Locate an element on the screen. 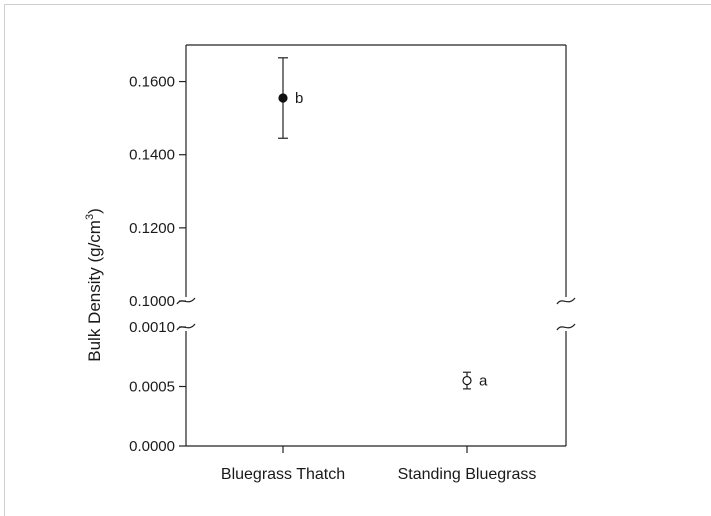  significance-letter: a is located at coordinates (483, 381).